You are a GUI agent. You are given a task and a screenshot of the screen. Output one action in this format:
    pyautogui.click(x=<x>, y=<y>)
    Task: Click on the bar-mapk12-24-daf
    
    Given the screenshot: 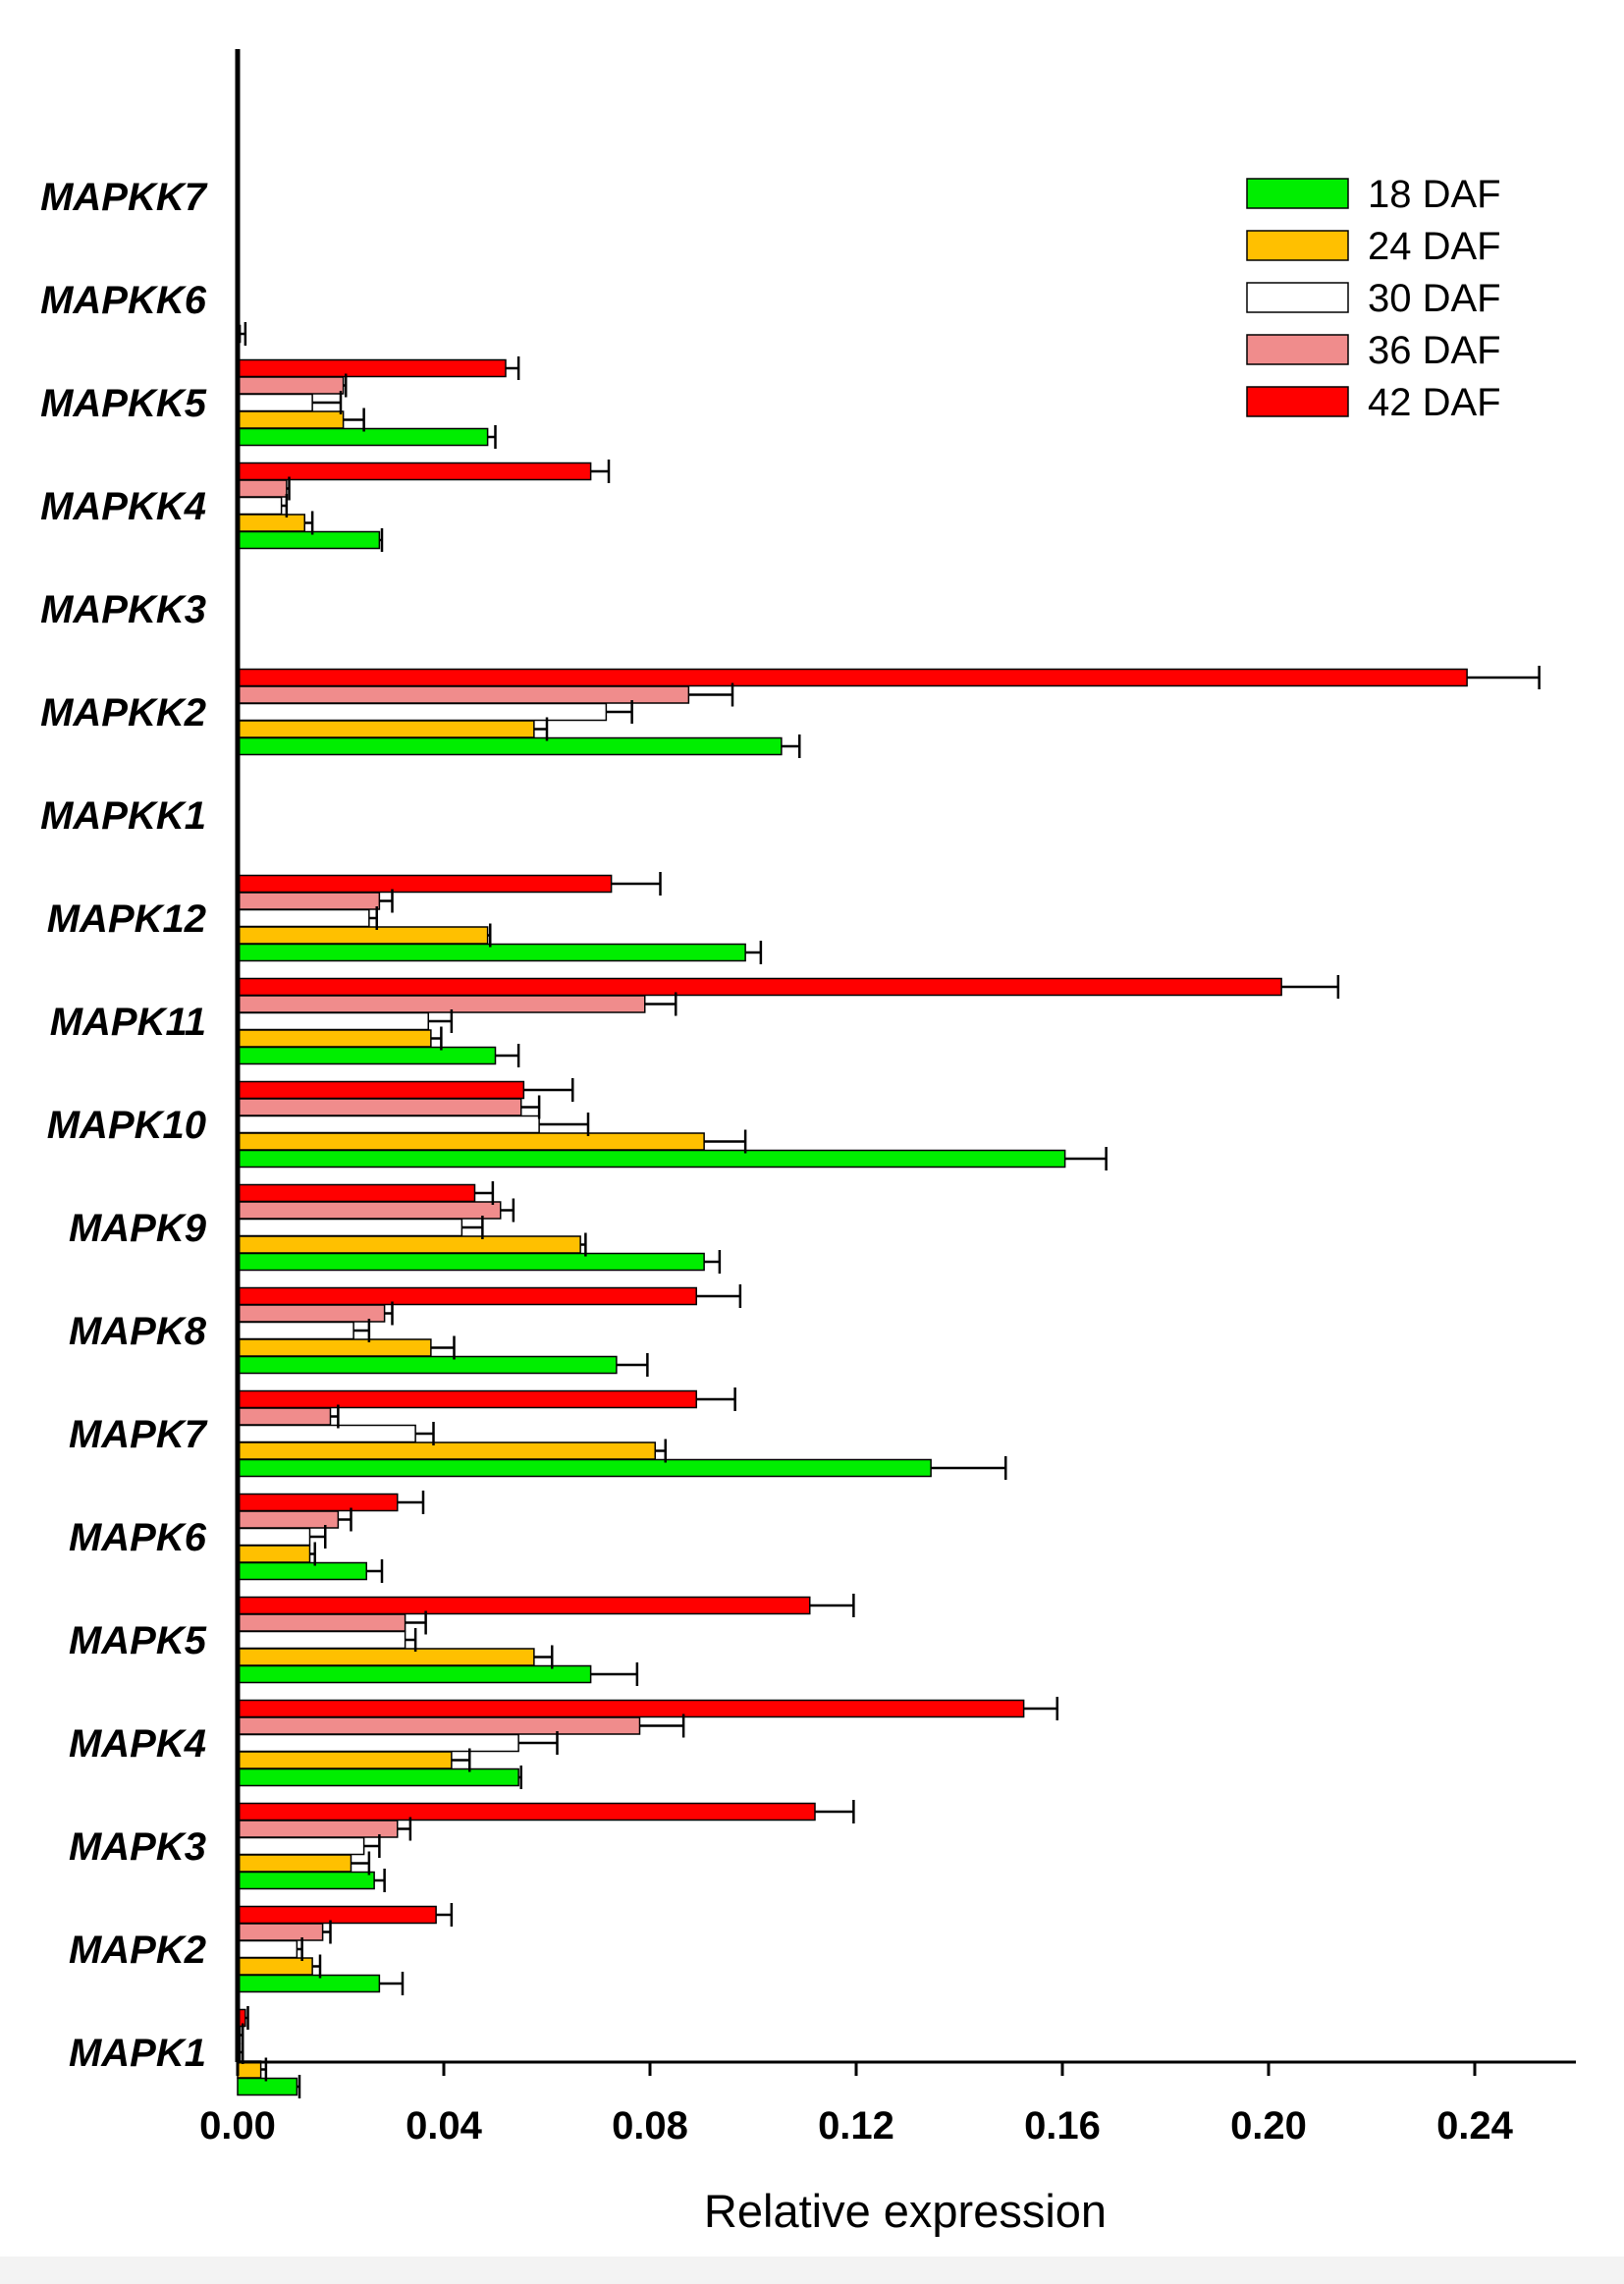 What is the action you would take?
    pyautogui.click(x=363, y=936)
    